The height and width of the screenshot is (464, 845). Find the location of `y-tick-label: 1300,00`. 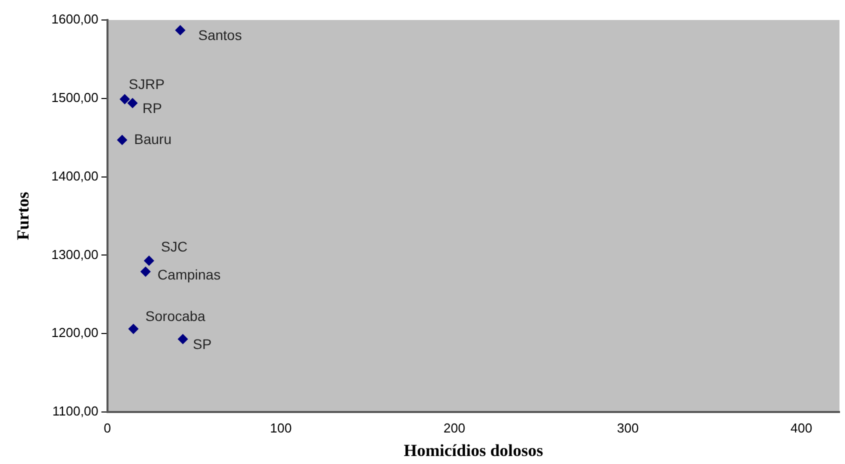

y-tick-label: 1300,00 is located at coordinates (74, 254).